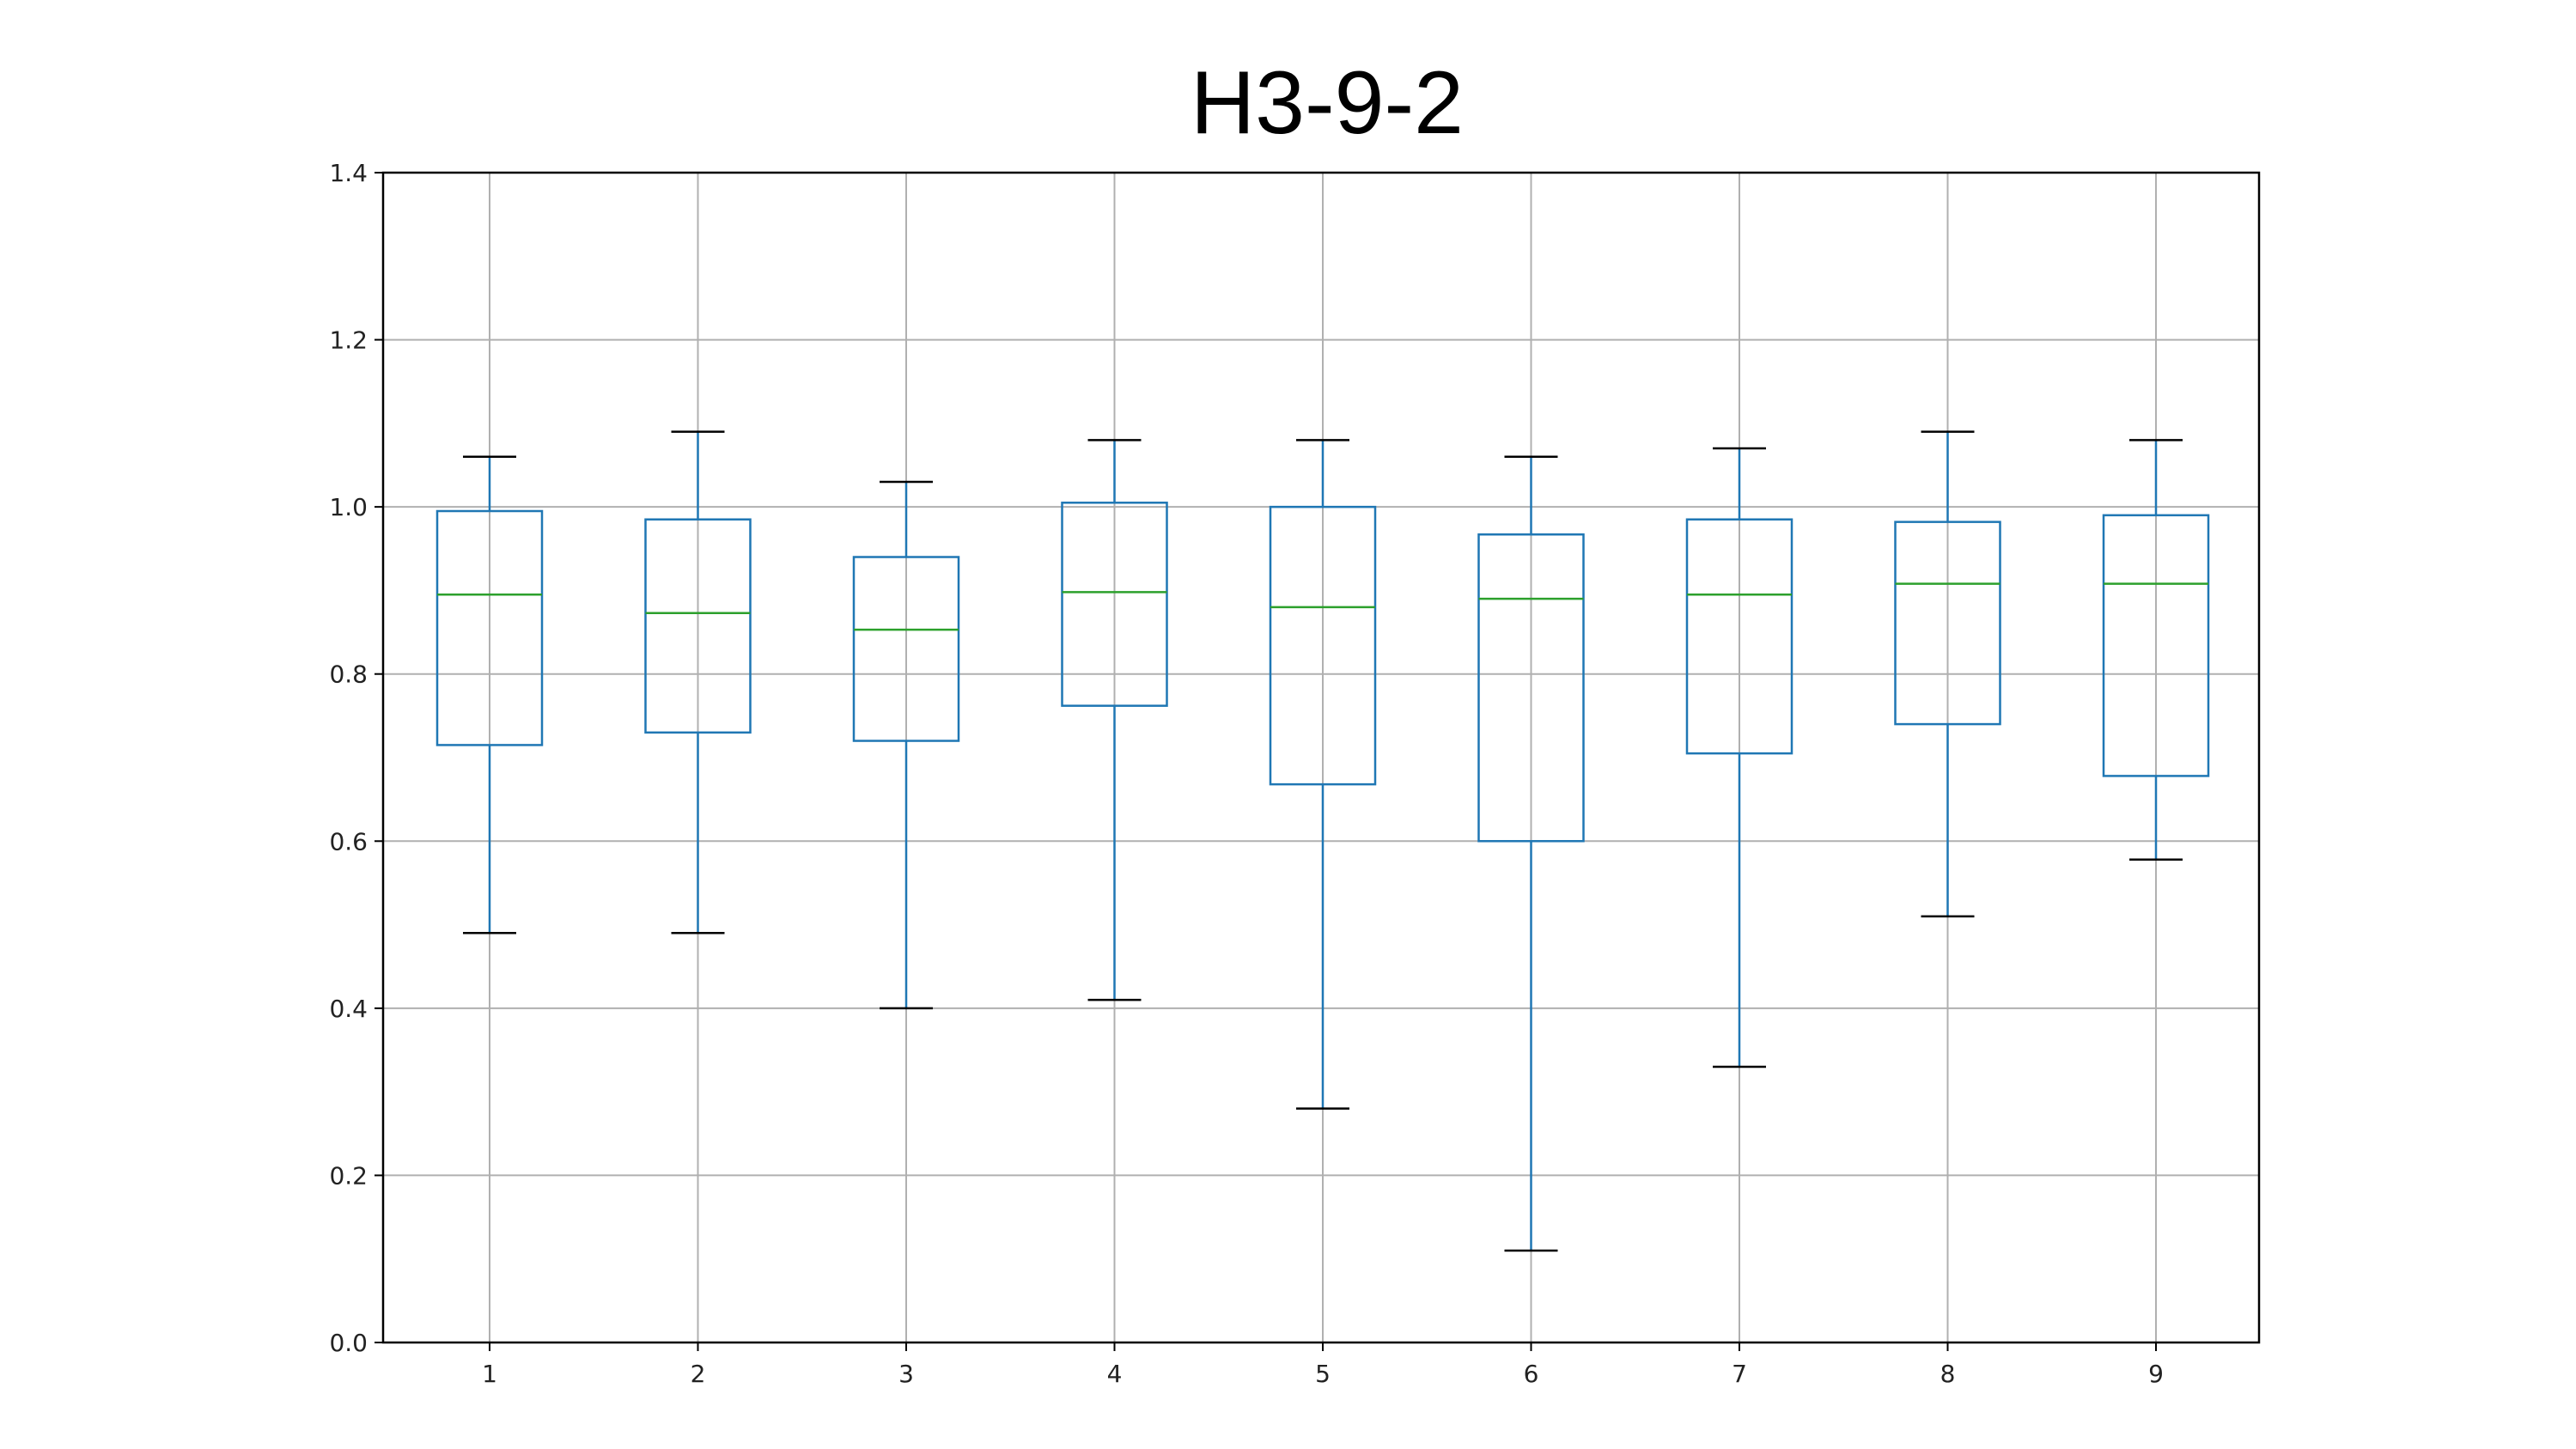 The image size is (2576, 1449). Describe the element at coordinates (489, 1374) in the screenshot. I see `x-tick-label: 1` at that location.